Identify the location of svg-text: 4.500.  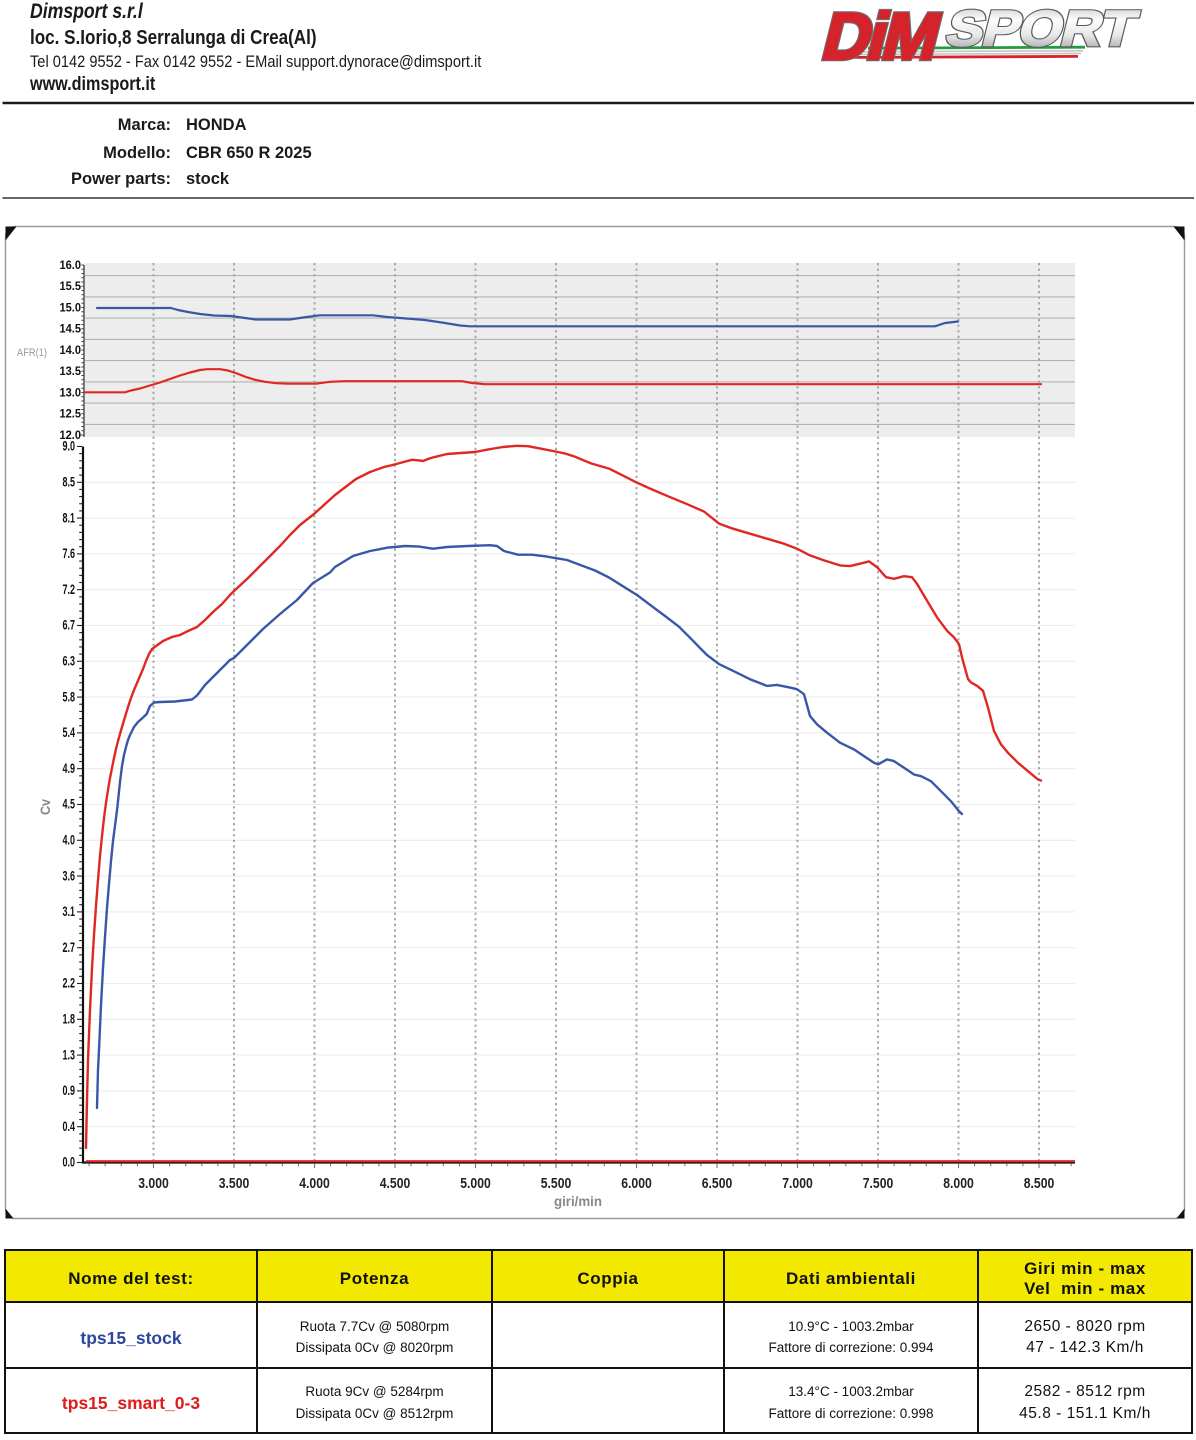
(395, 1183).